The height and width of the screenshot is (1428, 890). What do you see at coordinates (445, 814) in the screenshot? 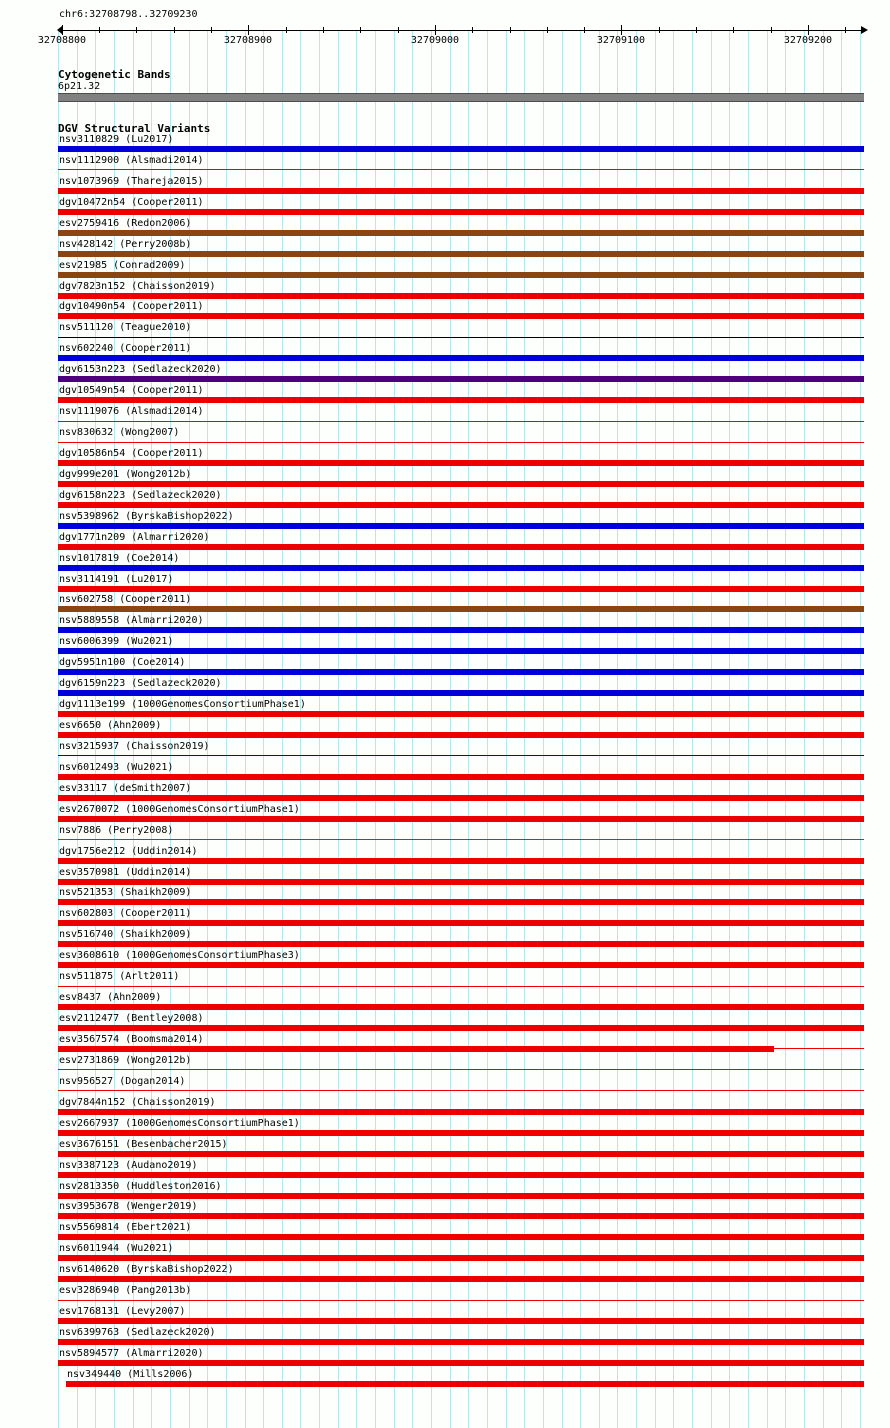
I see `variant-track-row: esv2670072 (1000GenomesConsortiumPhase1)` at bounding box center [445, 814].